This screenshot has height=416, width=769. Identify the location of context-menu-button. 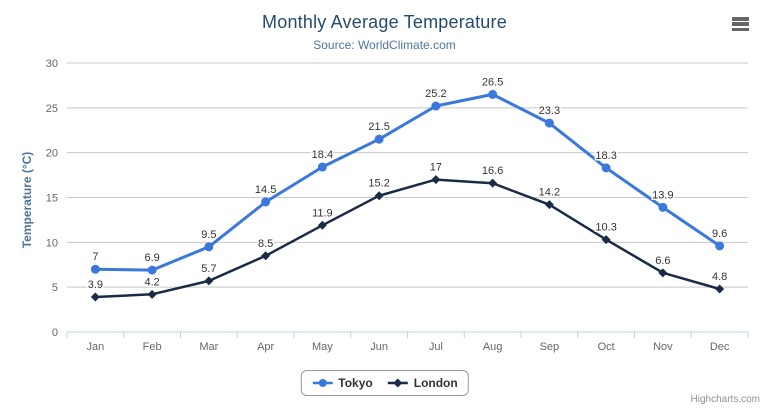
(740, 24).